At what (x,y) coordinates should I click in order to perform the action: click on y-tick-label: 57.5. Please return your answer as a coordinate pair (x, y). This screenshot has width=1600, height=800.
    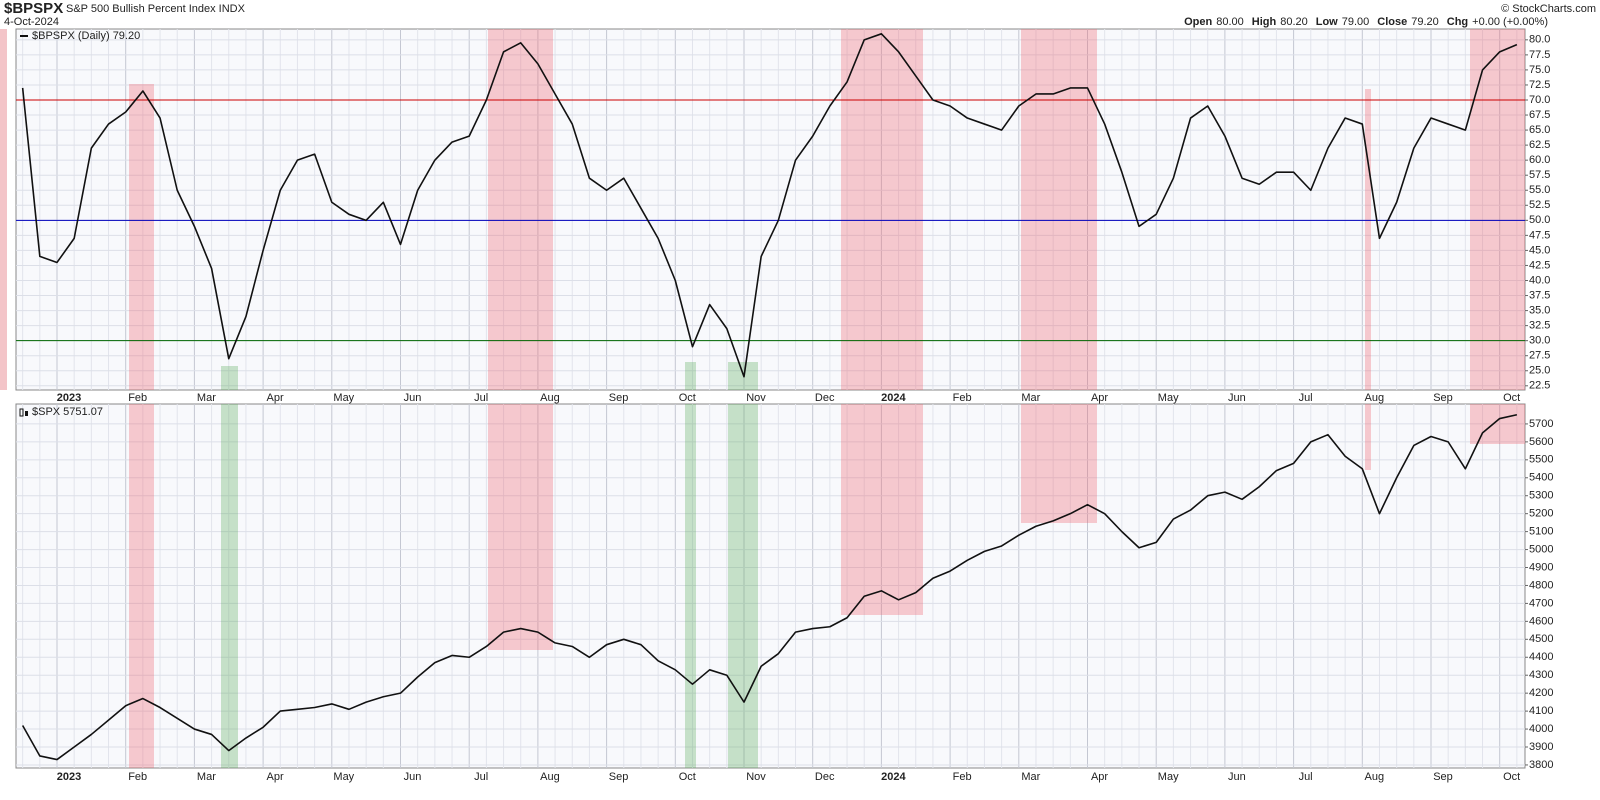
    Looking at the image, I should click on (1539, 175).